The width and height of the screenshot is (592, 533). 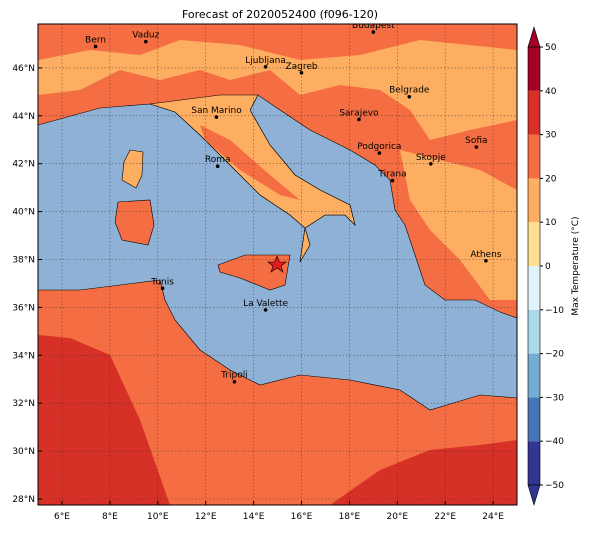 I want to click on y-tick-label: 36°N, so click(x=23, y=308).